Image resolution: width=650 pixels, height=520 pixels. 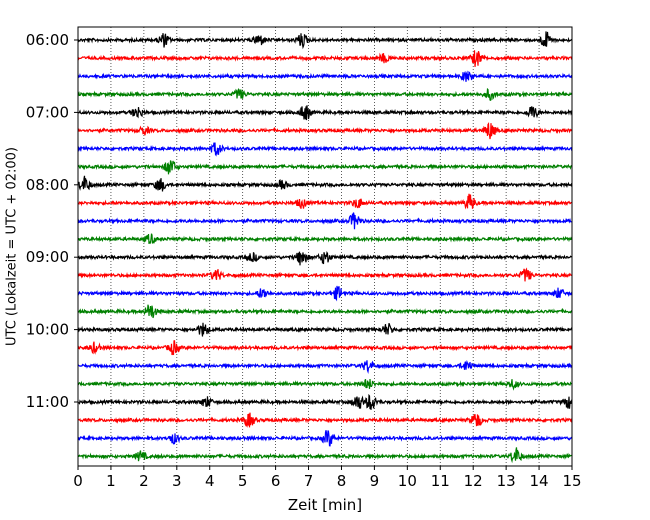 I want to click on x-tick-label-2: 2, so click(x=144, y=481).